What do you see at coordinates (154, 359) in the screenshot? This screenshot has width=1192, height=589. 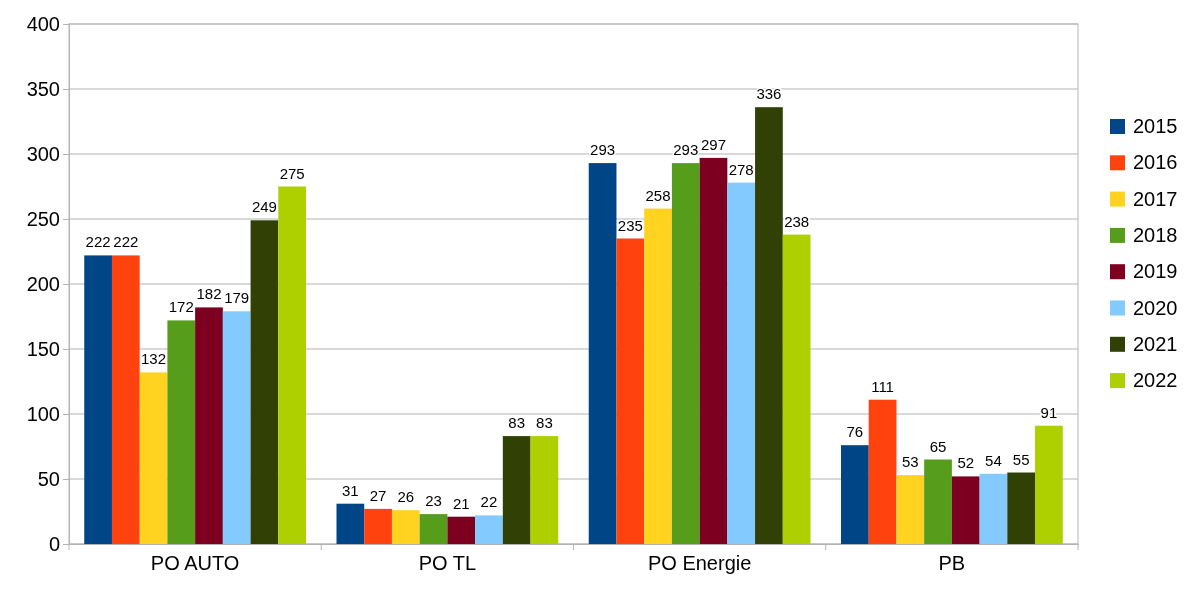 I see `data-label: 132` at bounding box center [154, 359].